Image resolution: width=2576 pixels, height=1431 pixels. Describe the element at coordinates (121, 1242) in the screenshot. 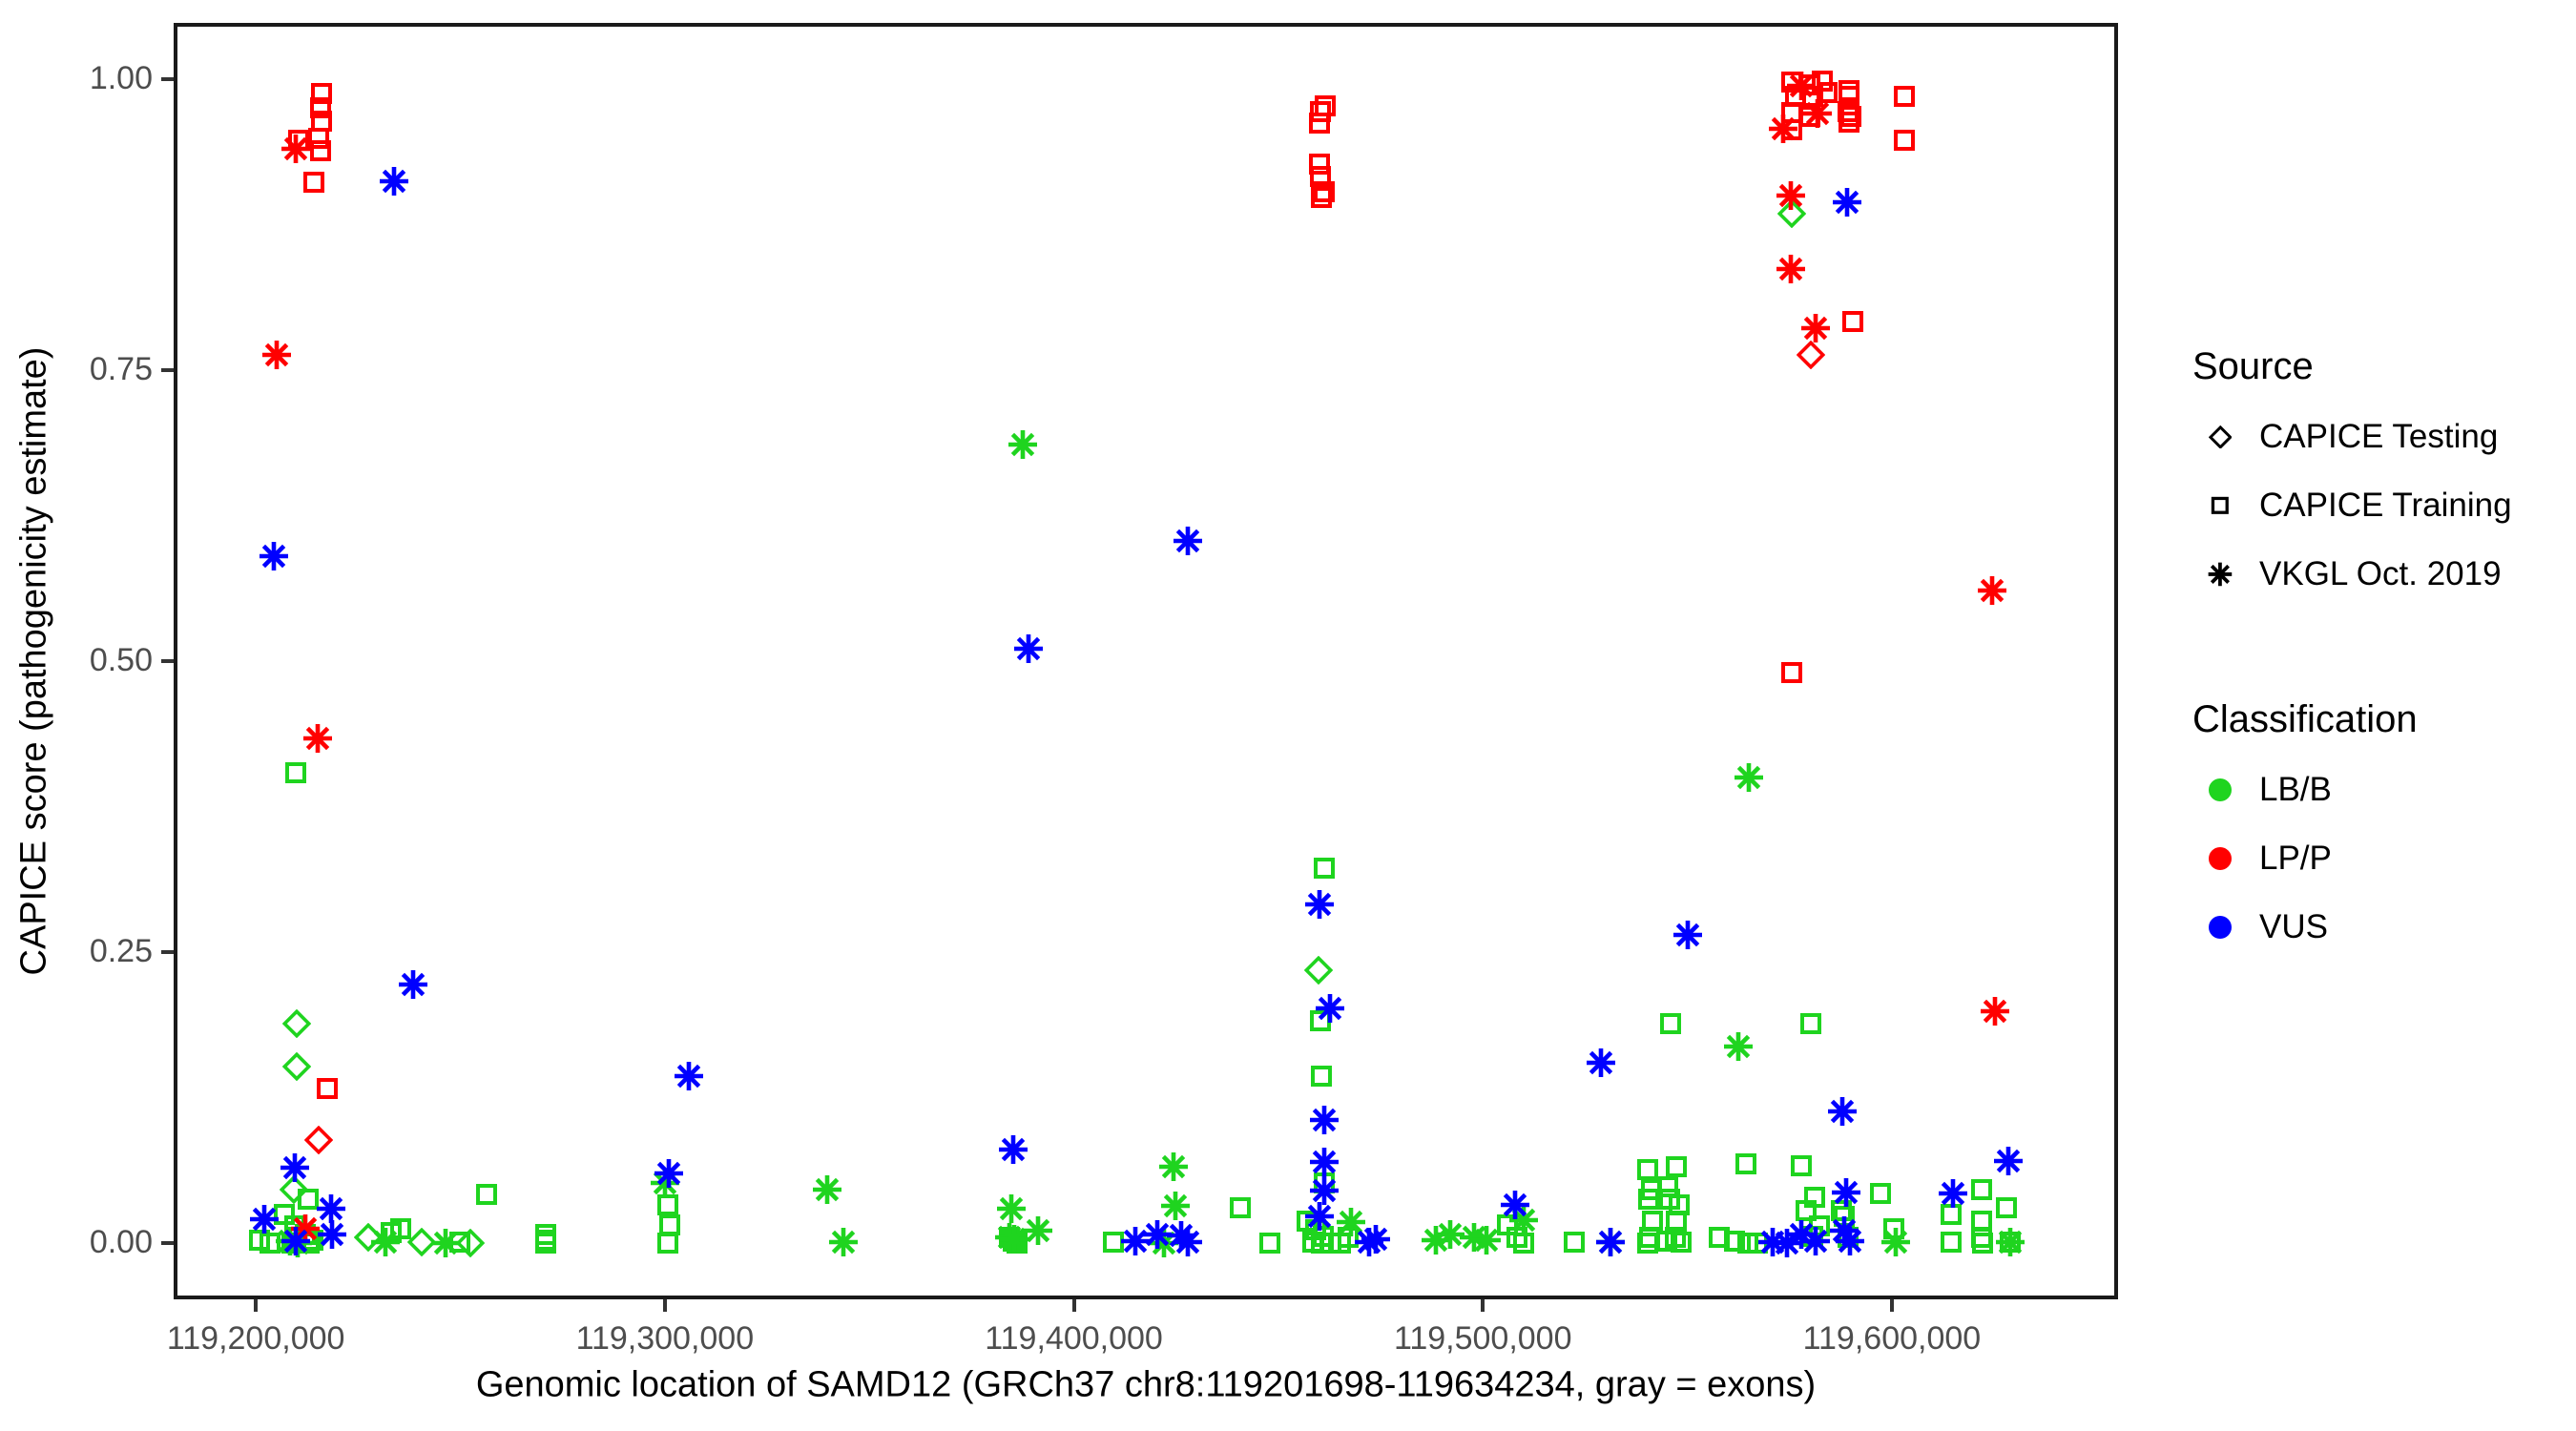

I see `y-axis-tick-label: 0.00` at that location.